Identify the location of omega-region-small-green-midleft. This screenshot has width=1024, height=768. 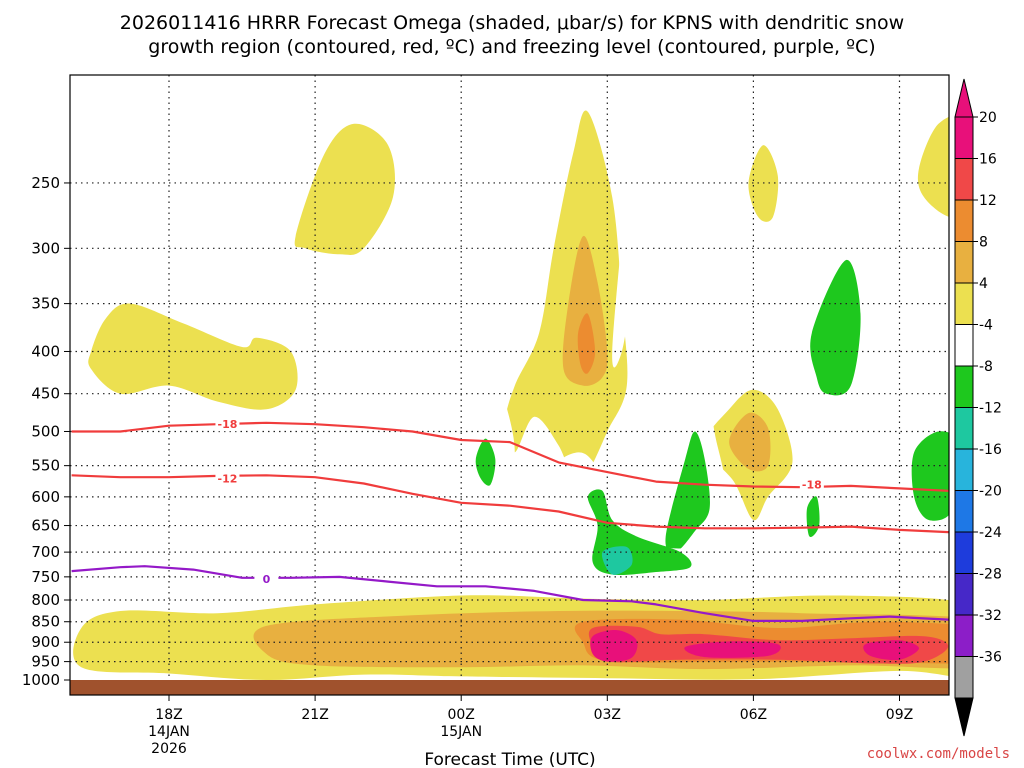
(461, 539).